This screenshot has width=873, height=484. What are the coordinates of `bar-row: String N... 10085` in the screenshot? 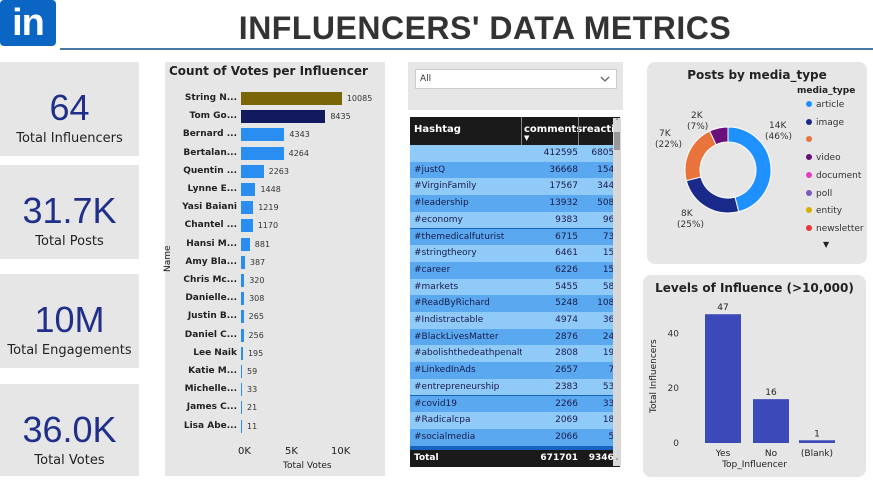 It's located at (275, 99).